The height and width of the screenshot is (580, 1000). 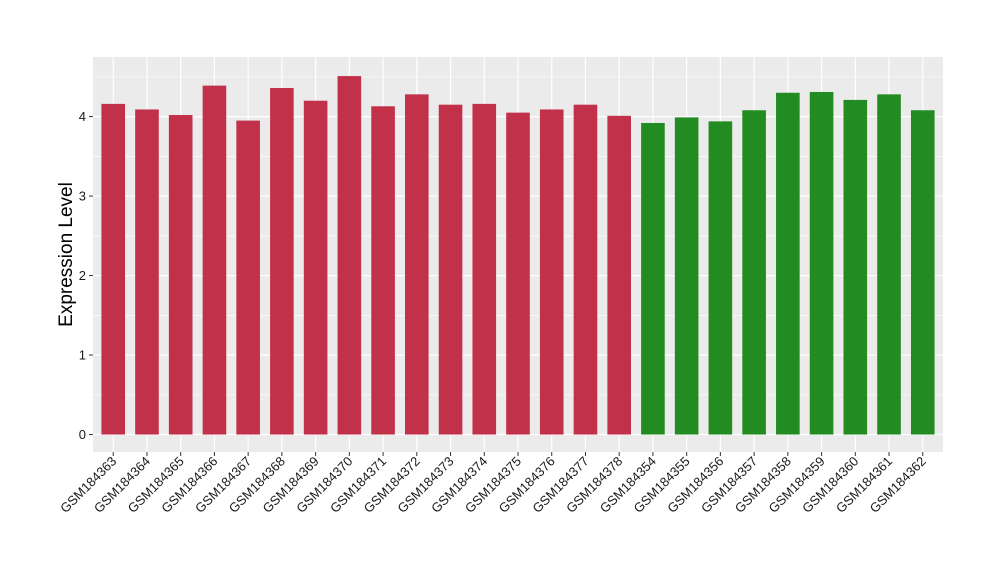 What do you see at coordinates (619, 275) in the screenshot?
I see `bar-GSM184378` at bounding box center [619, 275].